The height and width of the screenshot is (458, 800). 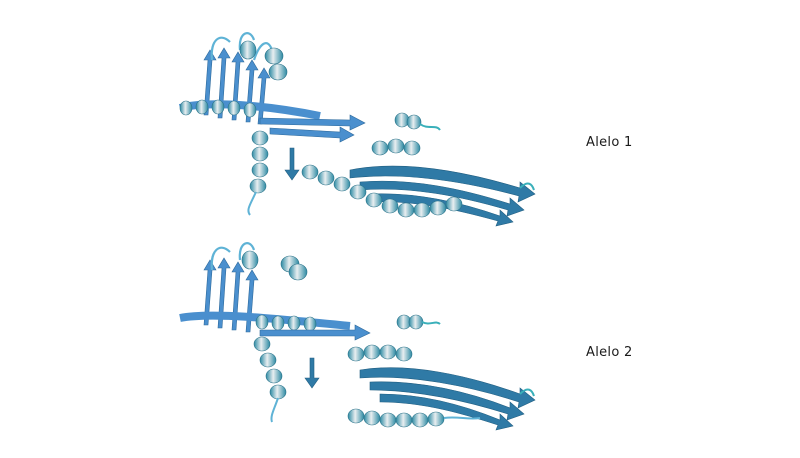 I want to click on allele-1-label: Alelo 1, so click(x=609, y=142).